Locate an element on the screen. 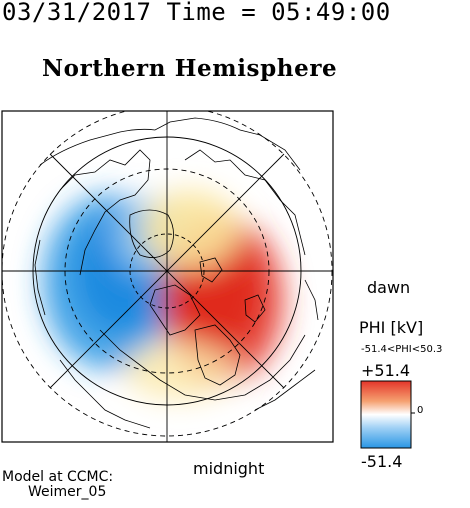  colorbar-gradient is located at coordinates (386, 414).